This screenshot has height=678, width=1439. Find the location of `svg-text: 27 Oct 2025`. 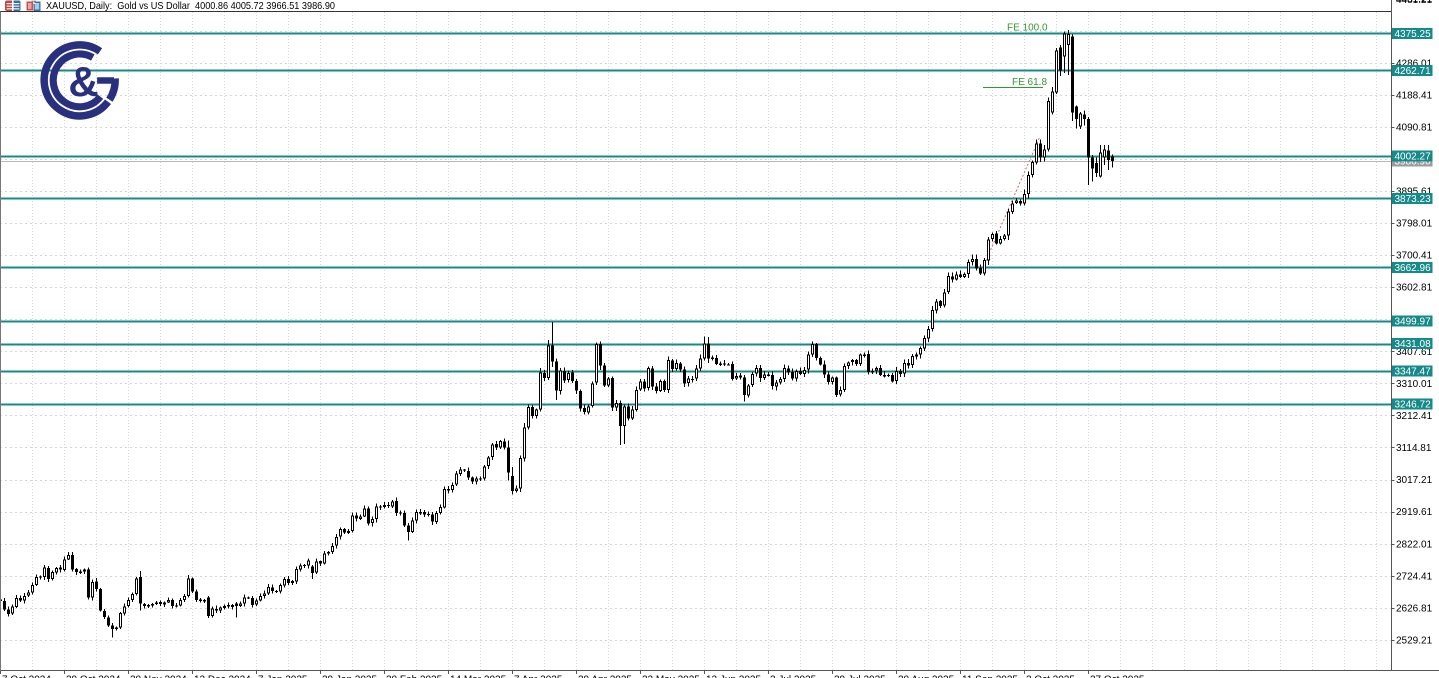

svg-text: 27 Oct 2025 is located at coordinates (1117, 676).